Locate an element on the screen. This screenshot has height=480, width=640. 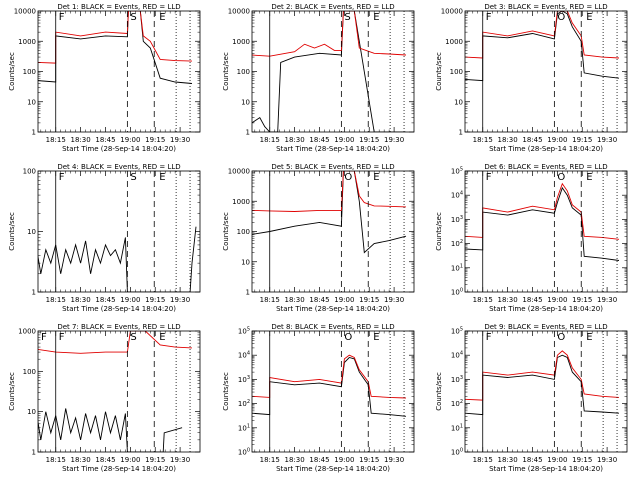
chart-title: Det 1: BLACK = Events, RED = LLD is located at coordinates (118, 7).